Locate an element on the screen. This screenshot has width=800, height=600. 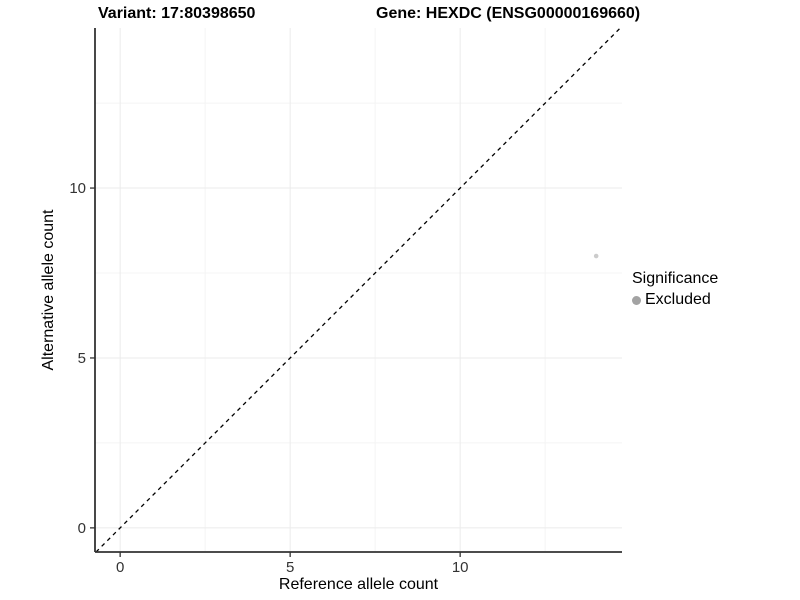
y-tick-label: 10 is located at coordinates (77, 188).